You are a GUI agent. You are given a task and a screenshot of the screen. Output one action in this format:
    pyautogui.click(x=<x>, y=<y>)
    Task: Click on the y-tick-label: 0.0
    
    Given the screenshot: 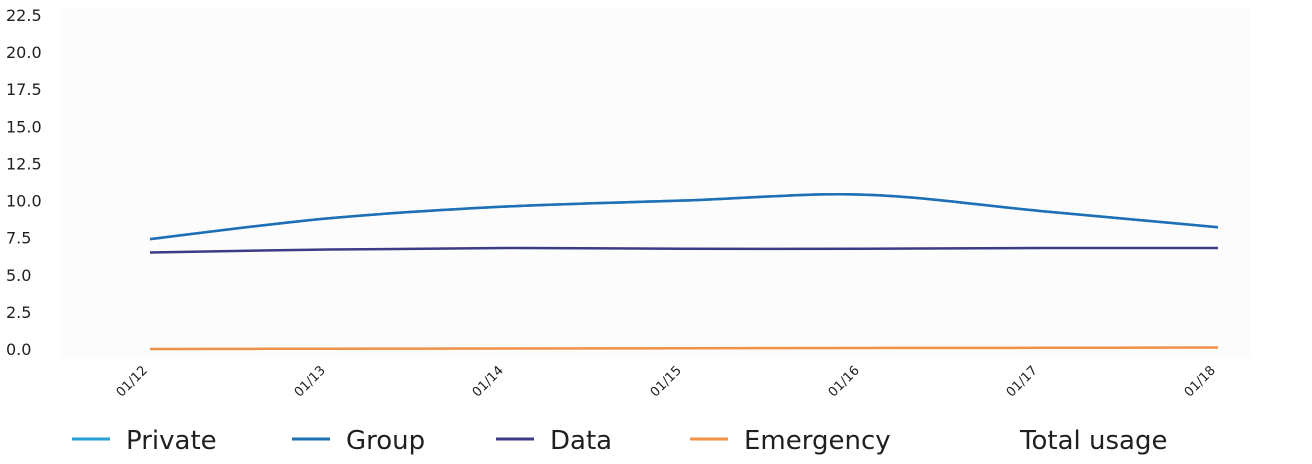 What is the action you would take?
    pyautogui.click(x=18, y=349)
    